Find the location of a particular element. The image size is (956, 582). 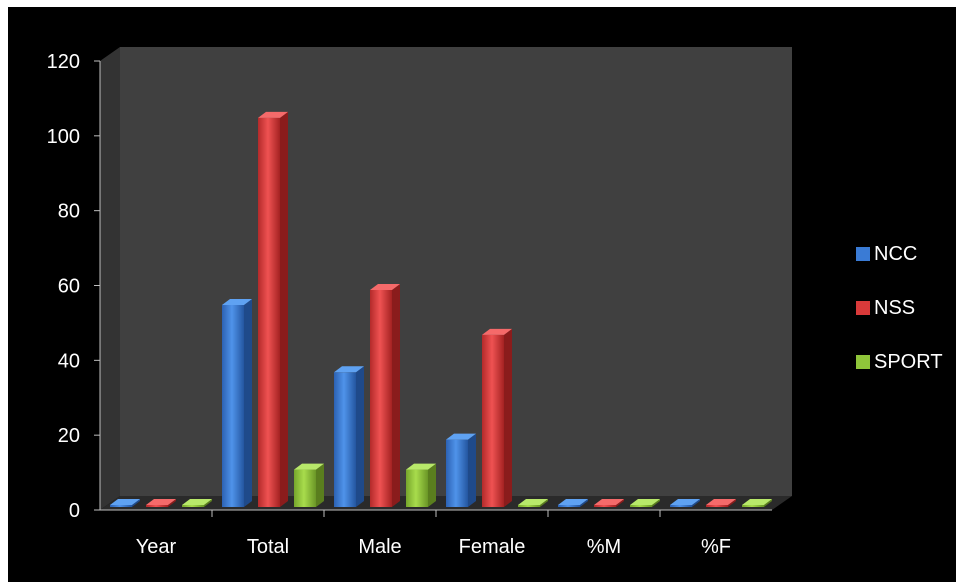

bar-sport-pct-m is located at coordinates (645, 503).